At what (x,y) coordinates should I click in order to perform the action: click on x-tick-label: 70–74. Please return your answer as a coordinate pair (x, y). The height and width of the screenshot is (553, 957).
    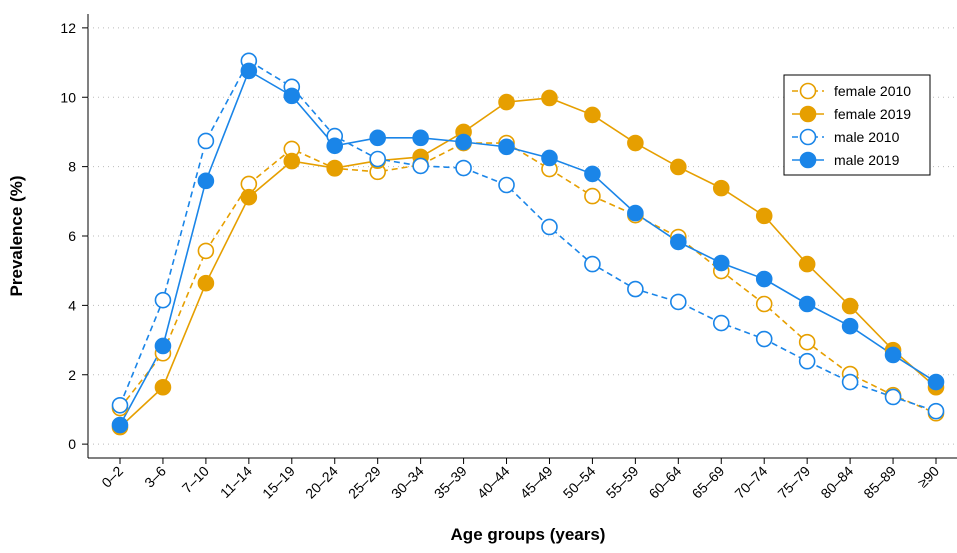
    Looking at the image, I should click on (750, 482).